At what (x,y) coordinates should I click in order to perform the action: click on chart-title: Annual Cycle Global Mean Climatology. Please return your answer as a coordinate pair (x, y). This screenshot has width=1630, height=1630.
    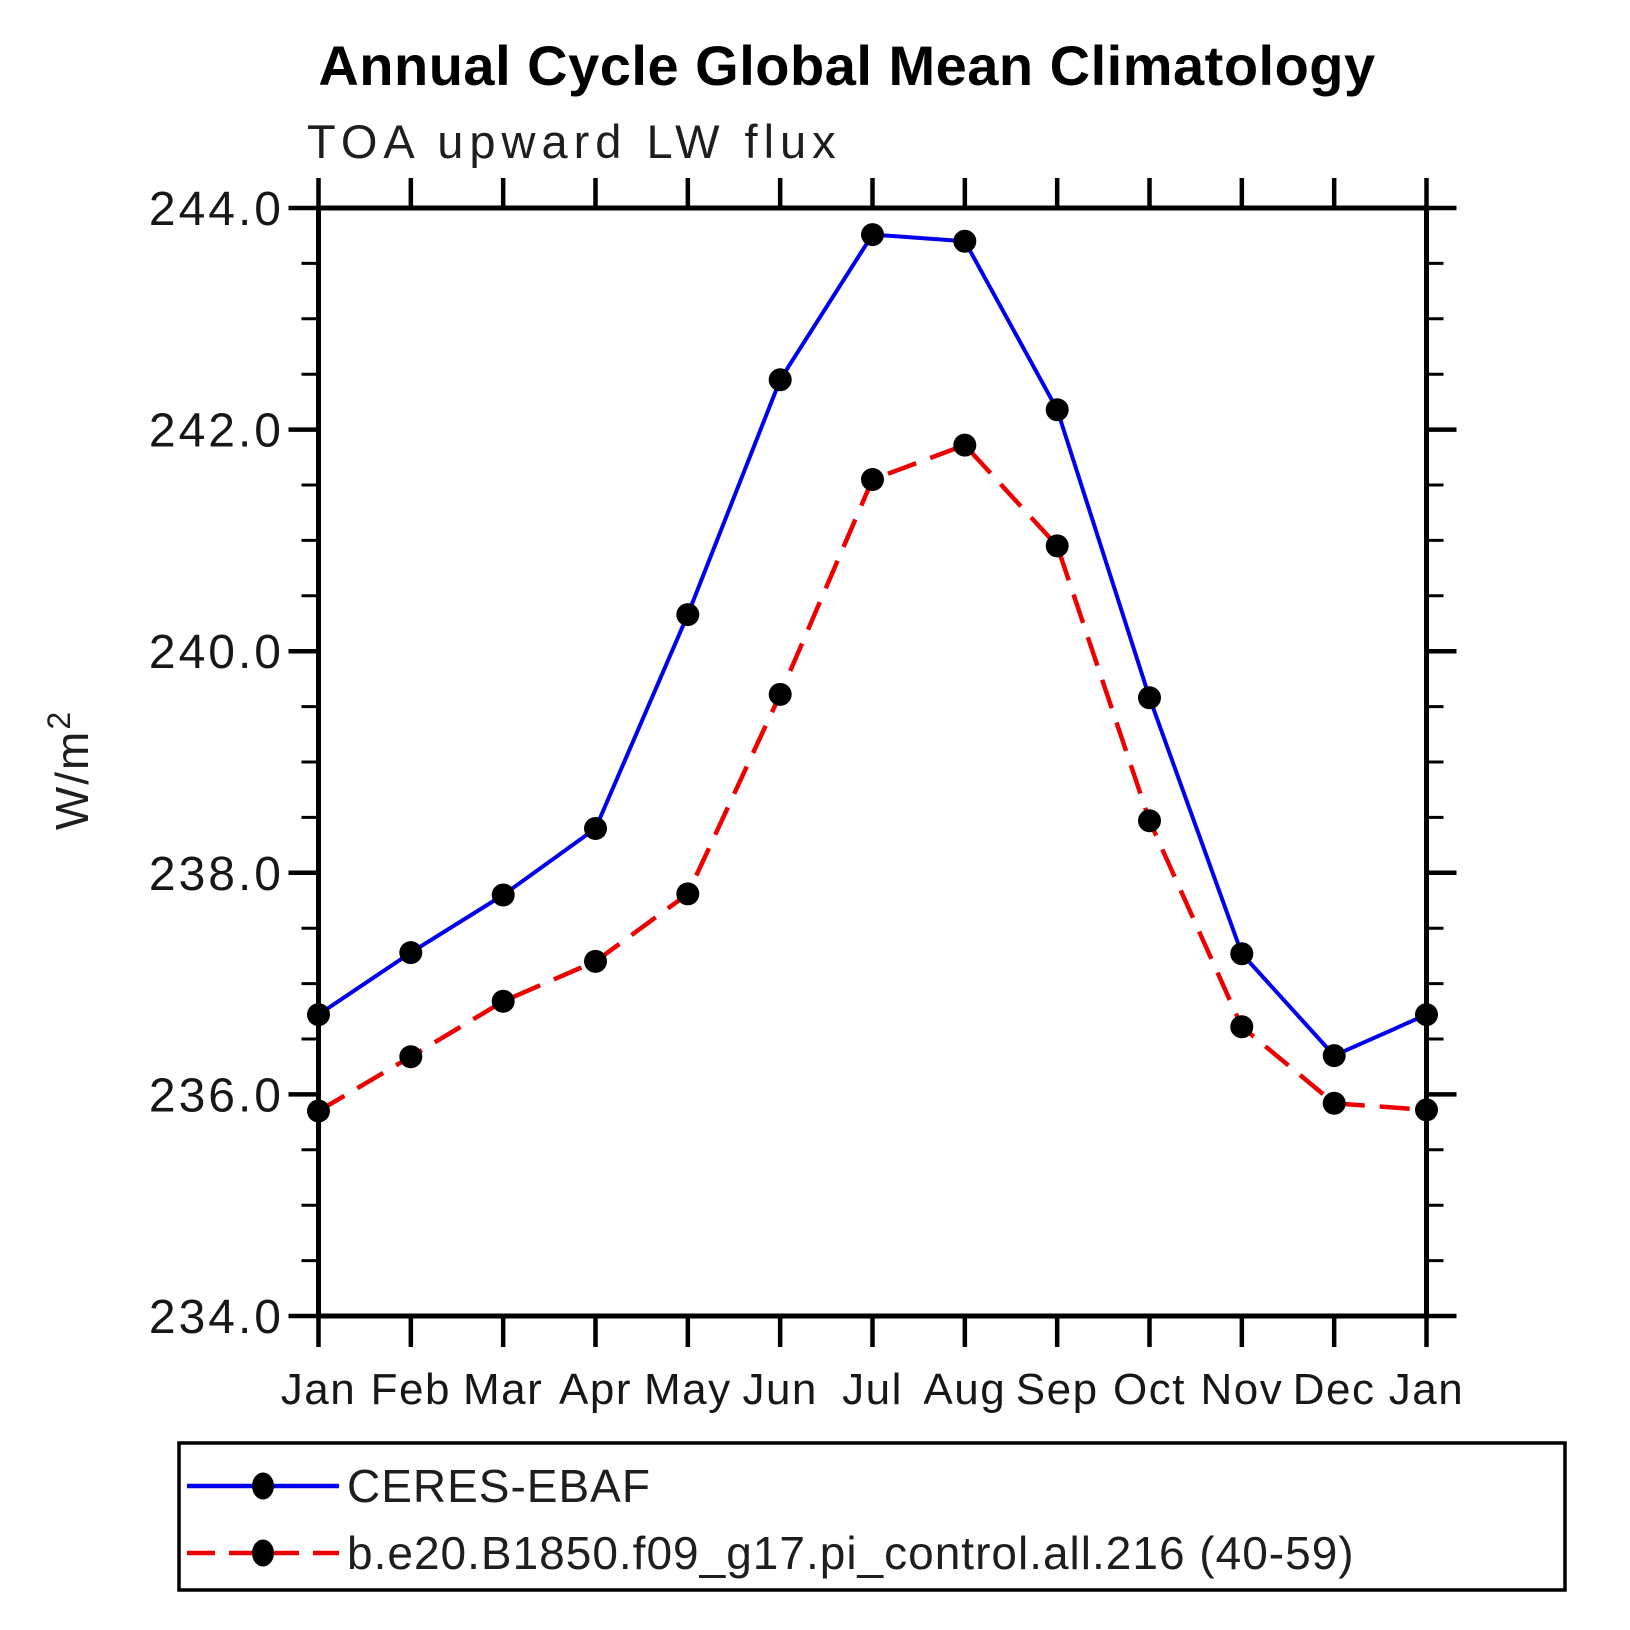
    Looking at the image, I should click on (846, 65).